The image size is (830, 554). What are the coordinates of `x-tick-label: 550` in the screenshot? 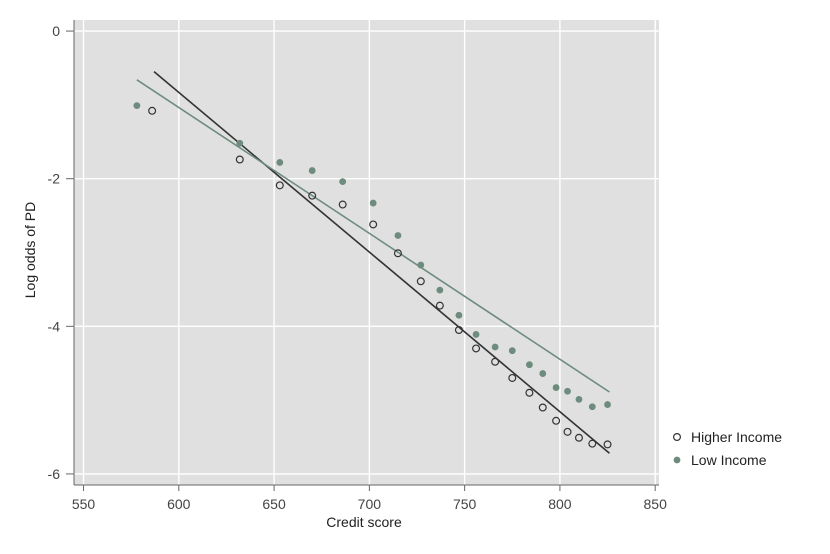 It's located at (84, 504).